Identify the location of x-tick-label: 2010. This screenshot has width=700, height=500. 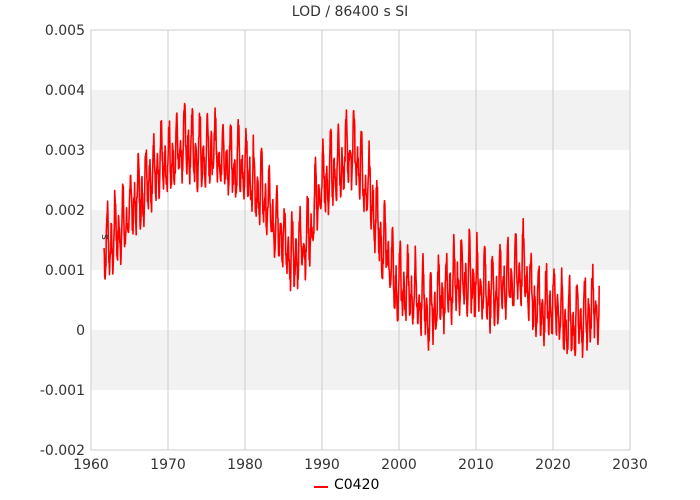
(476, 465).